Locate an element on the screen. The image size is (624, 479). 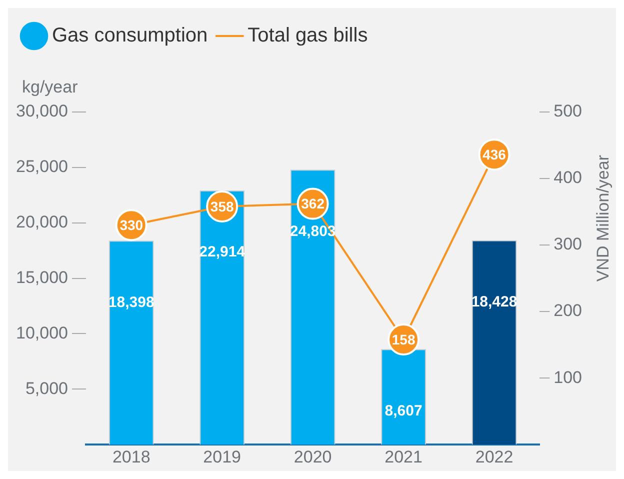
data-label: 436 is located at coordinates (494, 154).